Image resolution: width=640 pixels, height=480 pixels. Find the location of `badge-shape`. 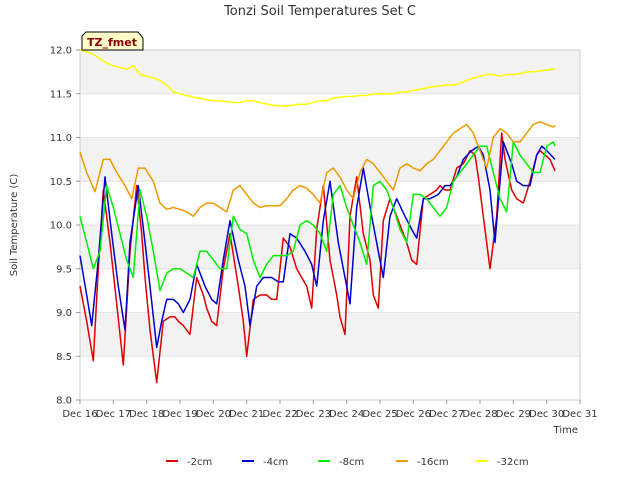

badge-shape is located at coordinates (112, 41).